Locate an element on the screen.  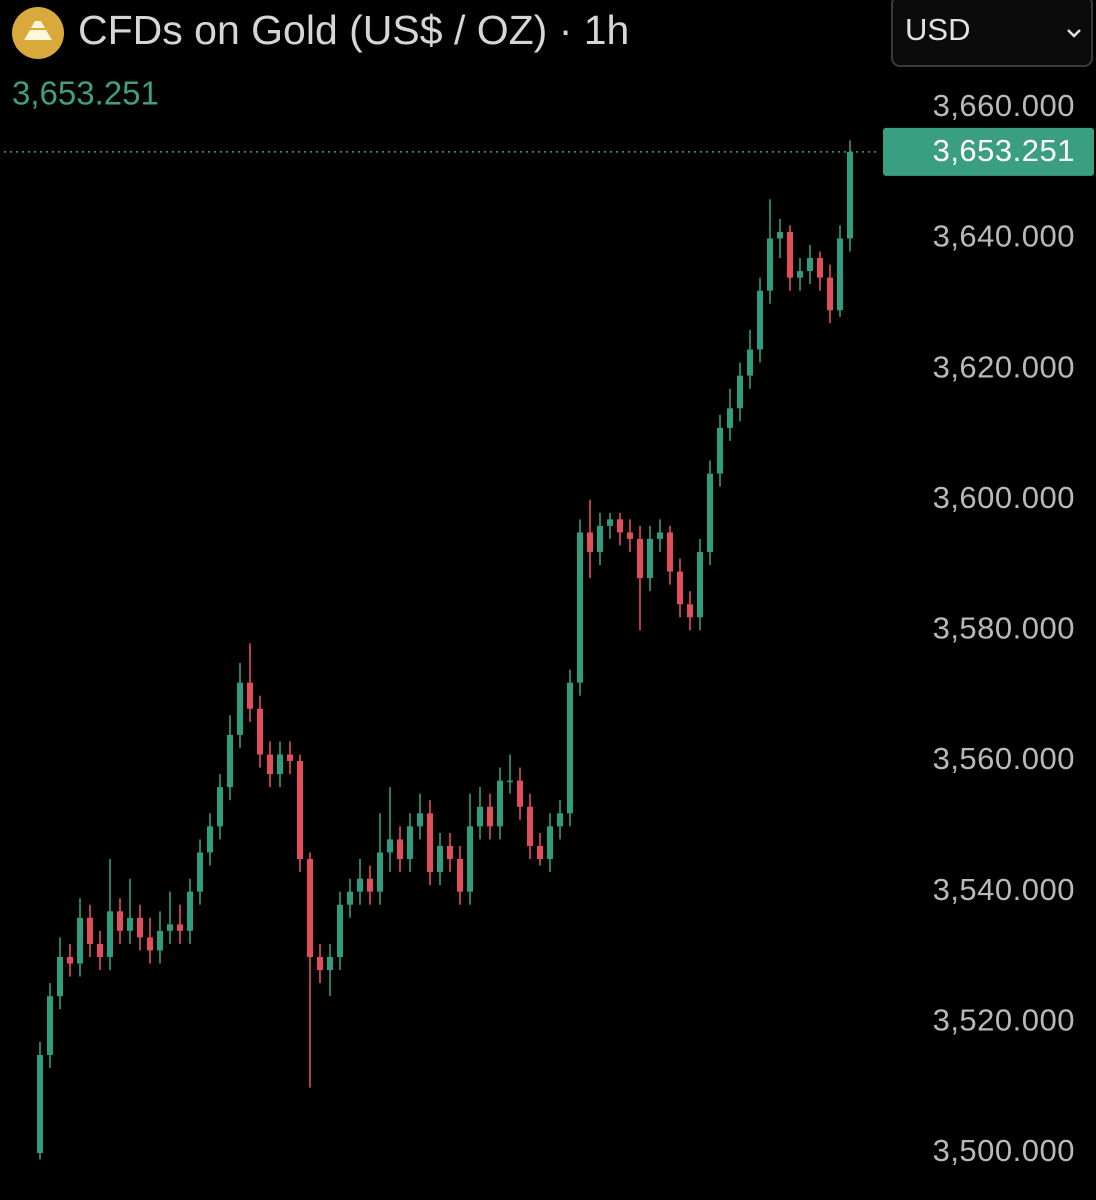
y-tick-label: 3,580.000 is located at coordinates (1004, 628).